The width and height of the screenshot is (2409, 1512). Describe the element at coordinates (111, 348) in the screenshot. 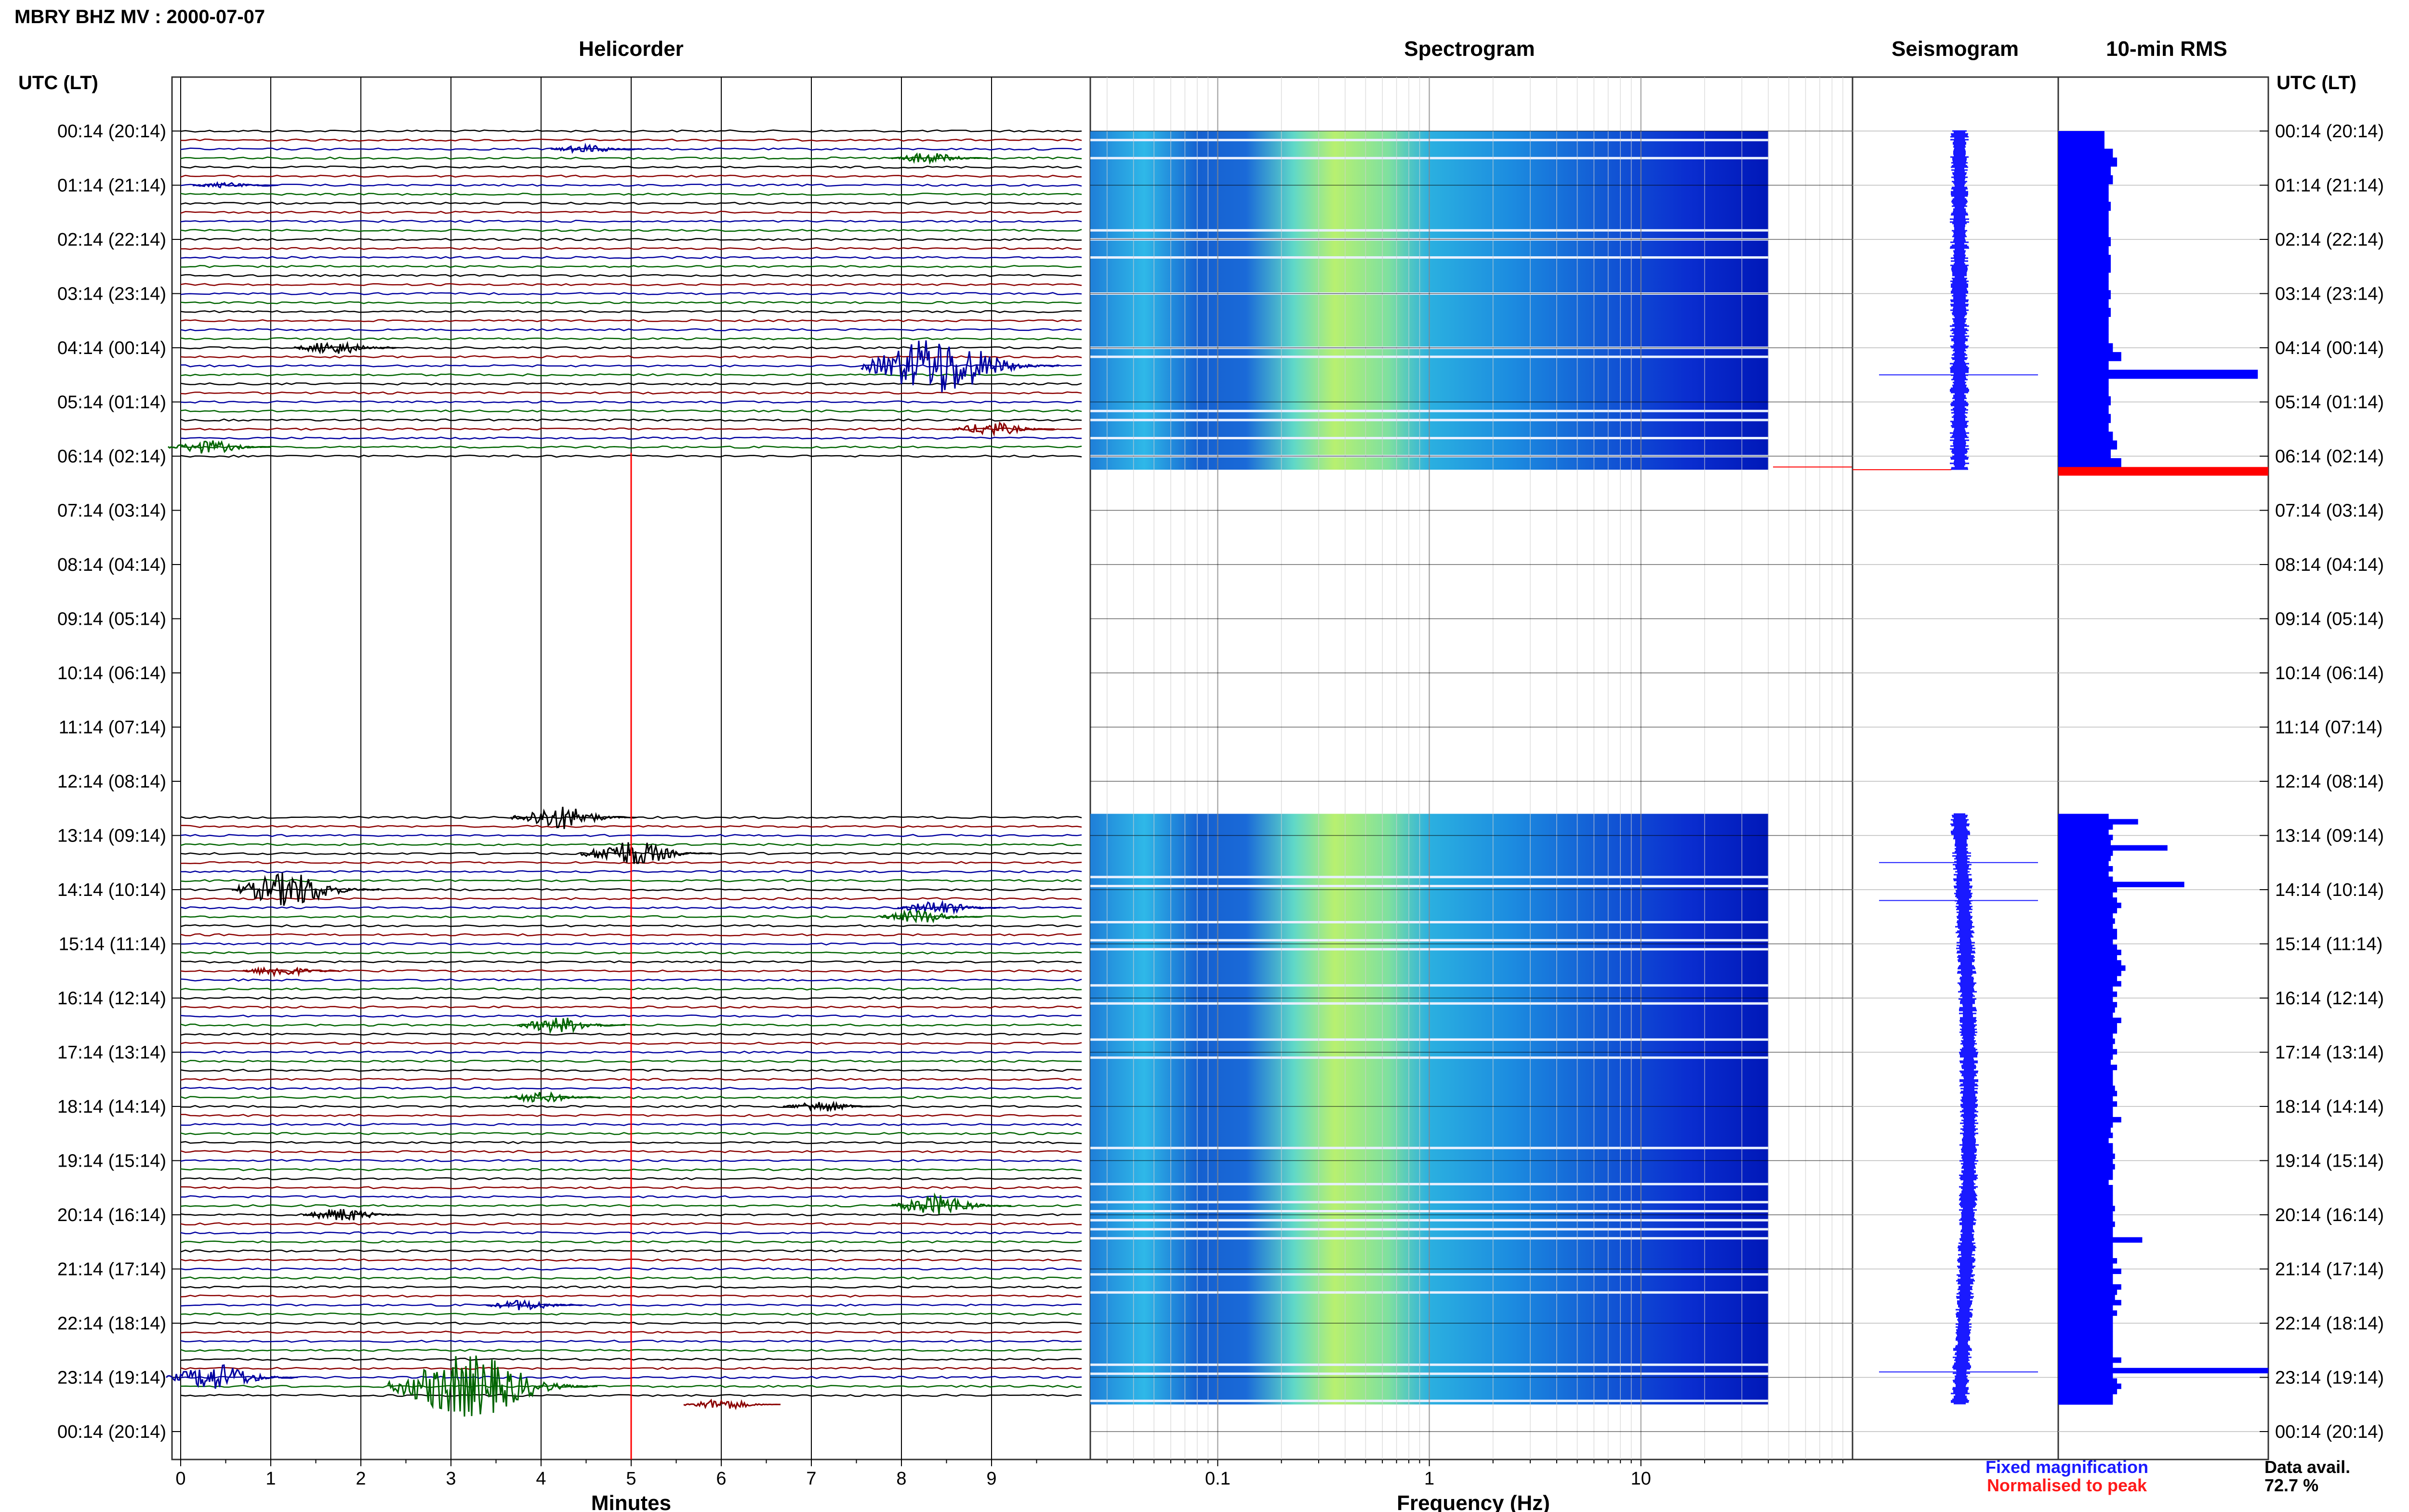

I see `time-label-left: 04:14 (00:14)` at that location.